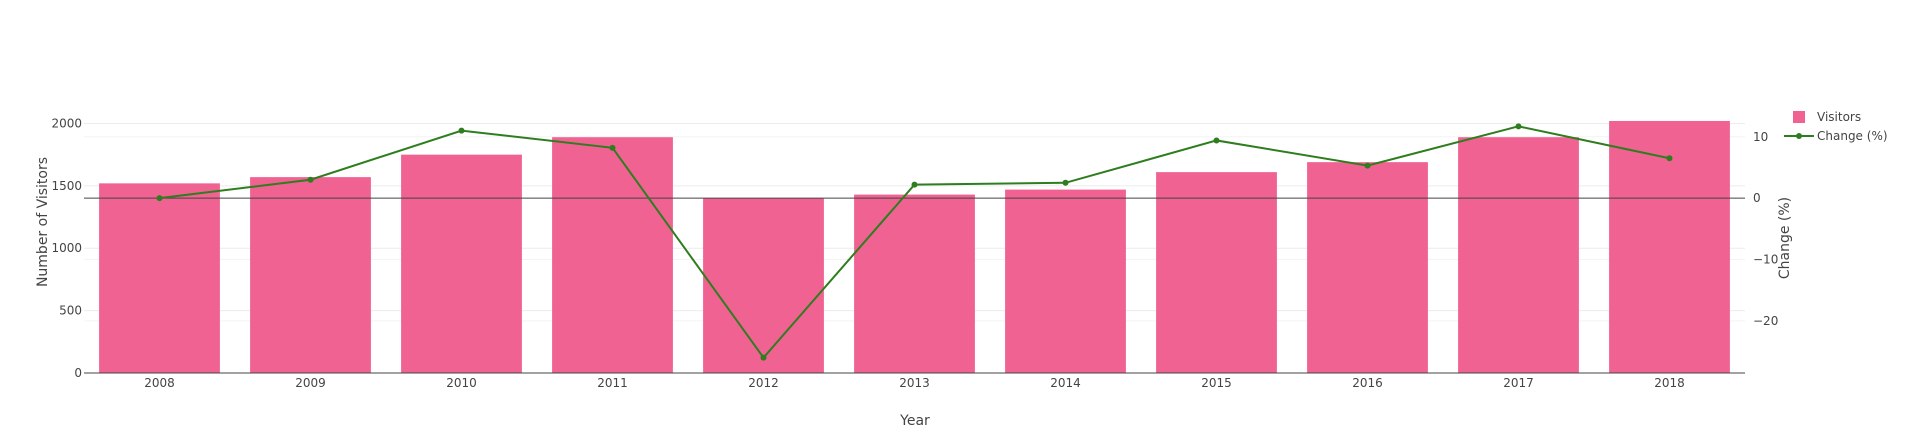 The width and height of the screenshot is (1916, 448). What do you see at coordinates (78, 373) in the screenshot?
I see `y-tick-label: 0` at bounding box center [78, 373].